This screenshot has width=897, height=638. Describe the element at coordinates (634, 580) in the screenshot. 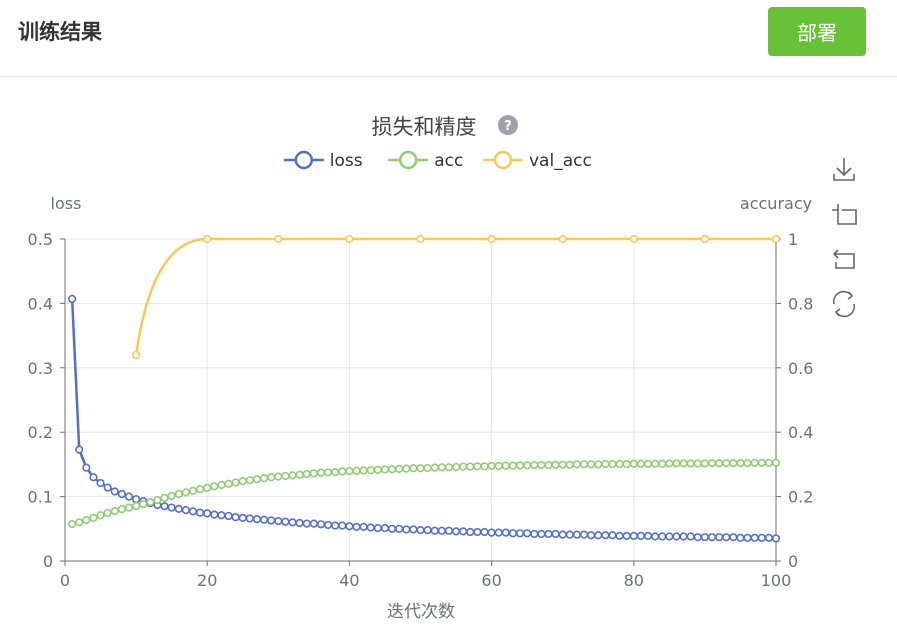

I see `x-tick-label: 80` at that location.